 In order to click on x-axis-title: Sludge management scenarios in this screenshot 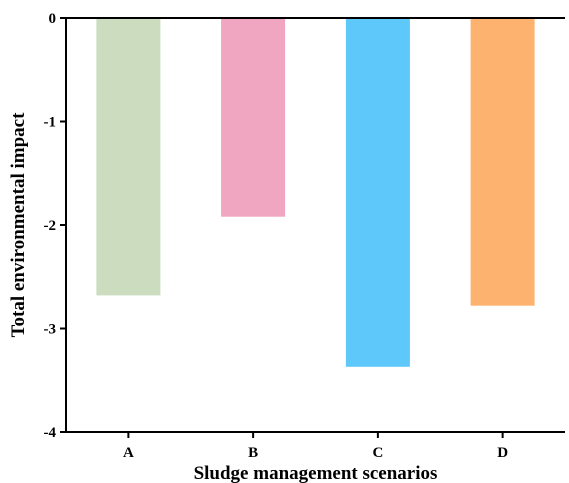, I will do `click(316, 473)`.